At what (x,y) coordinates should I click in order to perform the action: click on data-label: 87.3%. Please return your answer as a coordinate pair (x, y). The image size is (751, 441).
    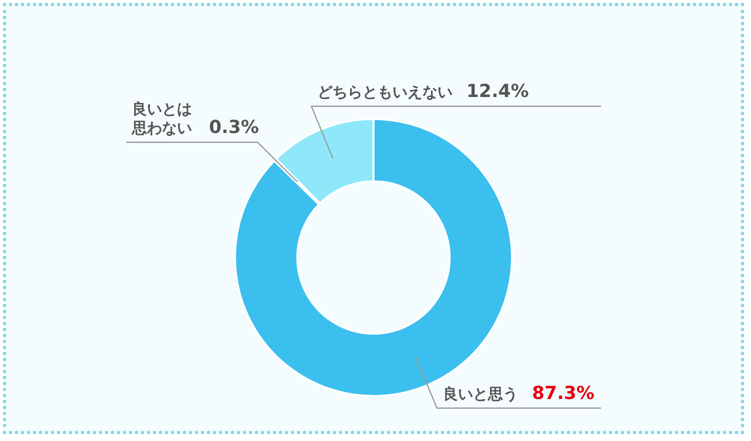
    Looking at the image, I should click on (563, 393).